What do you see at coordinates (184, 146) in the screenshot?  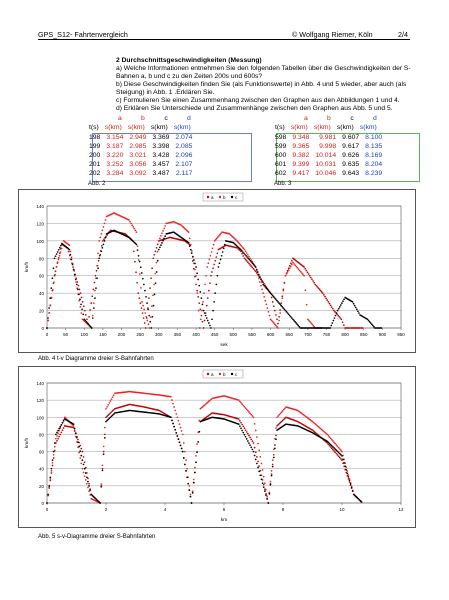 I see `table-cell: 2.085` at bounding box center [184, 146].